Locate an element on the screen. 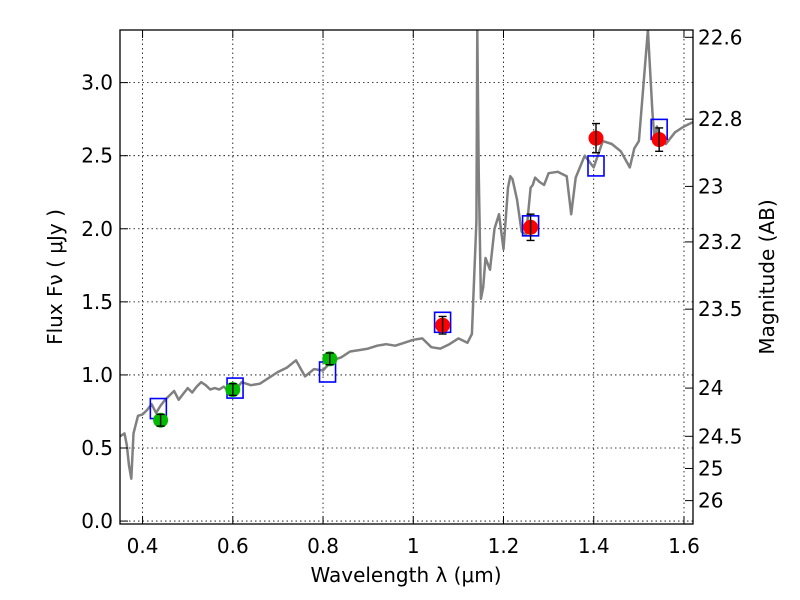  x-tick-label: 0.8 is located at coordinates (323, 546).